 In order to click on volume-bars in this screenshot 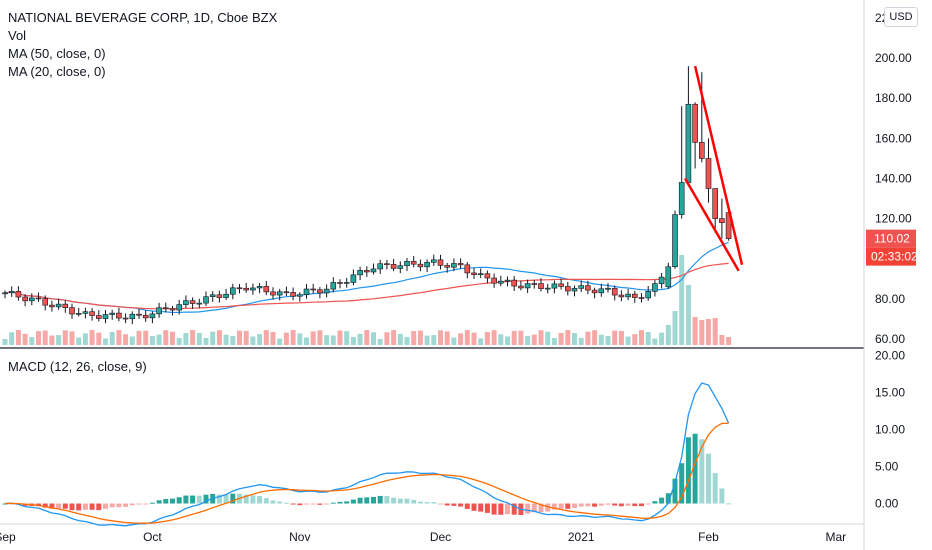, I will do `click(367, 300)`.